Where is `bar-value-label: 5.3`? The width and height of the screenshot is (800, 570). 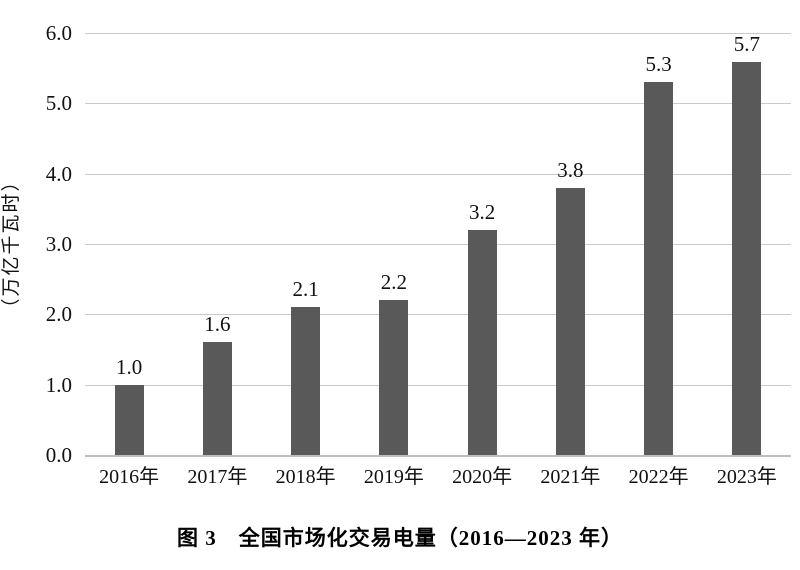
bar-value-label: 5.3 is located at coordinates (658, 64).